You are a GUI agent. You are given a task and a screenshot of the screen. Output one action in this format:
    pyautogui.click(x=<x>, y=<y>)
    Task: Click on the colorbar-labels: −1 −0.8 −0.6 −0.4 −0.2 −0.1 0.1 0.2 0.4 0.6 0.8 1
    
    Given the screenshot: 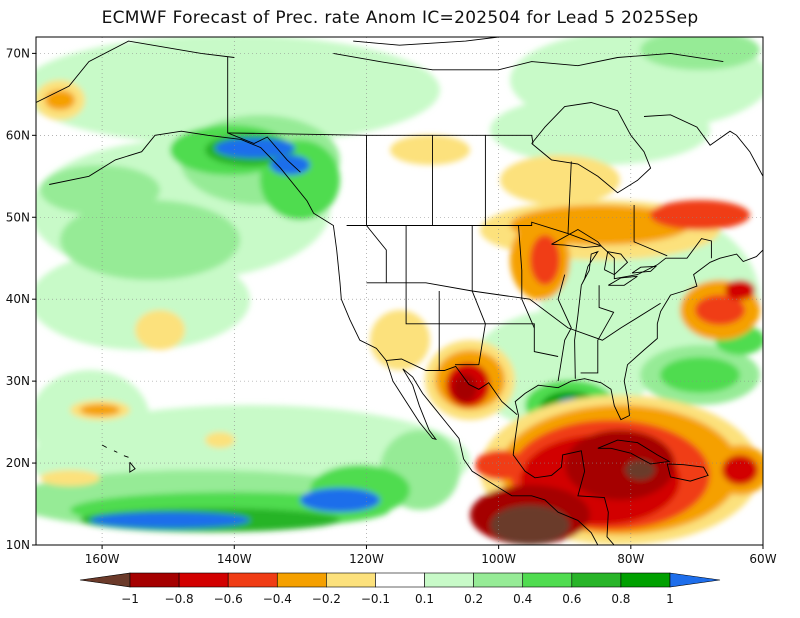 What is the action you would take?
    pyautogui.click(x=397, y=599)
    